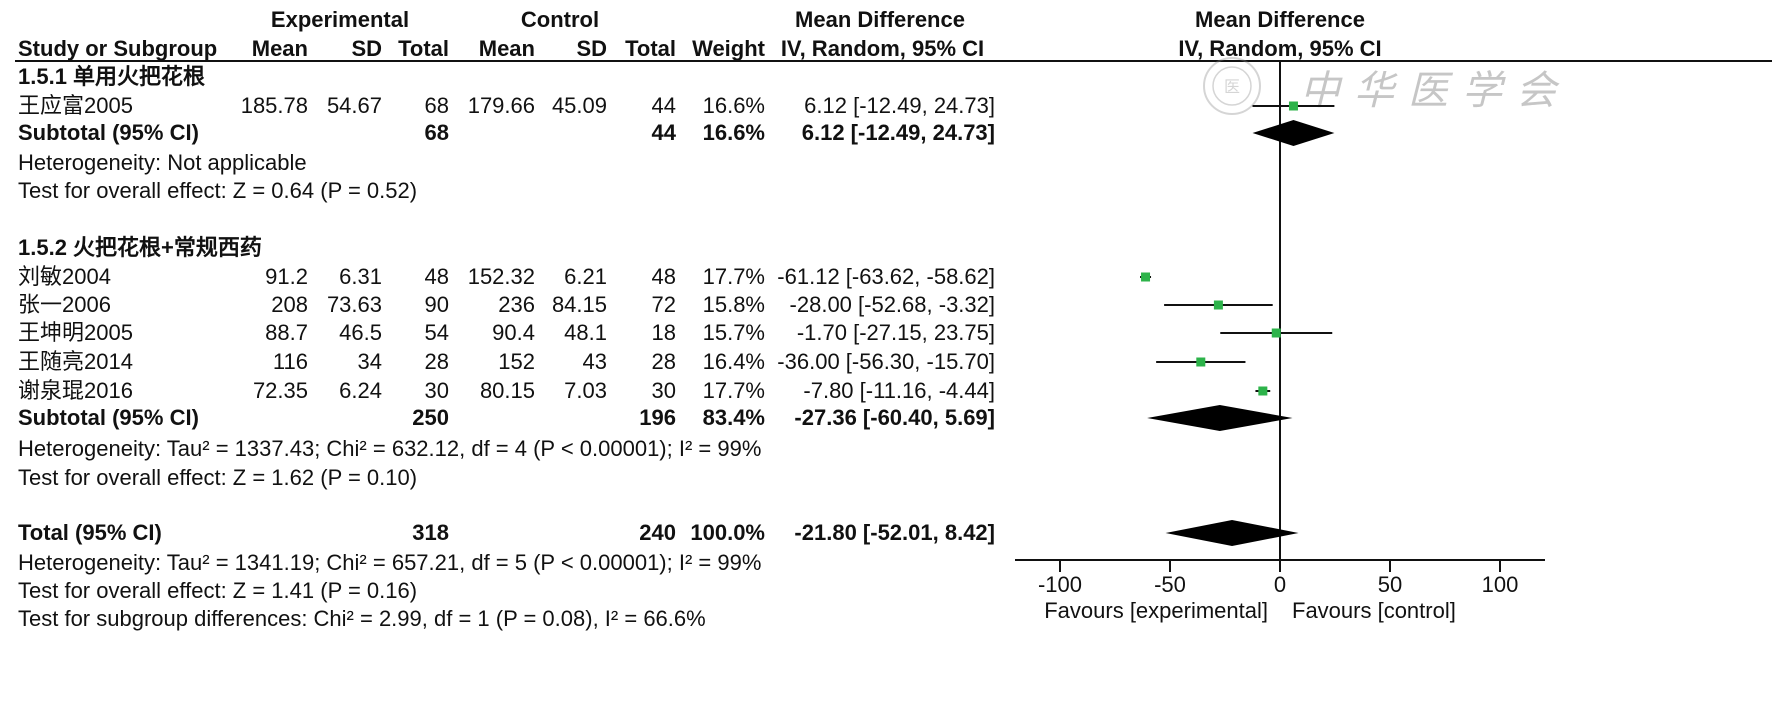 This screenshot has width=1772, height=709. I want to click on study-name: 张一2006, so click(64, 304).